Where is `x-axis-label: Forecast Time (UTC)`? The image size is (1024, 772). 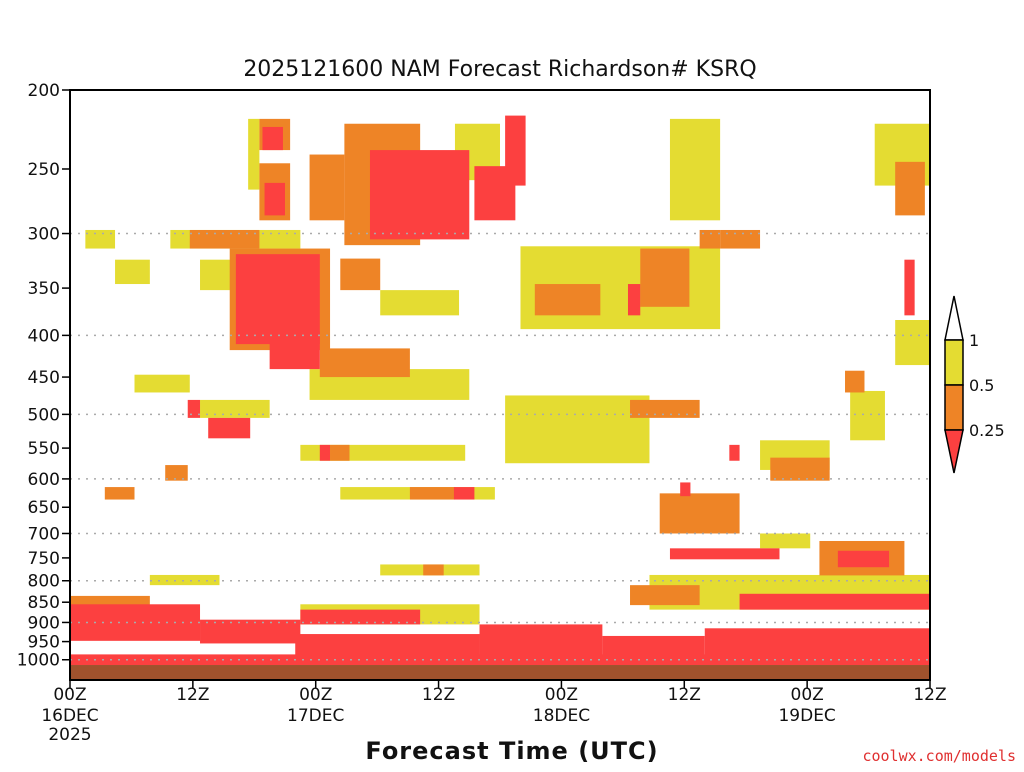 x-axis-label: Forecast Time (UTC) is located at coordinates (511, 751).